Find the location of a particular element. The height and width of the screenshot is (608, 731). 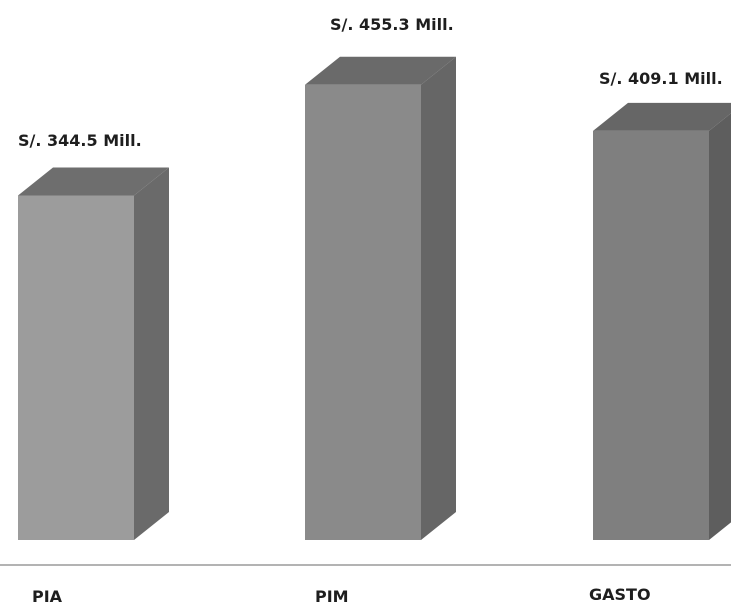

bar-gasto is located at coordinates (651, 335).